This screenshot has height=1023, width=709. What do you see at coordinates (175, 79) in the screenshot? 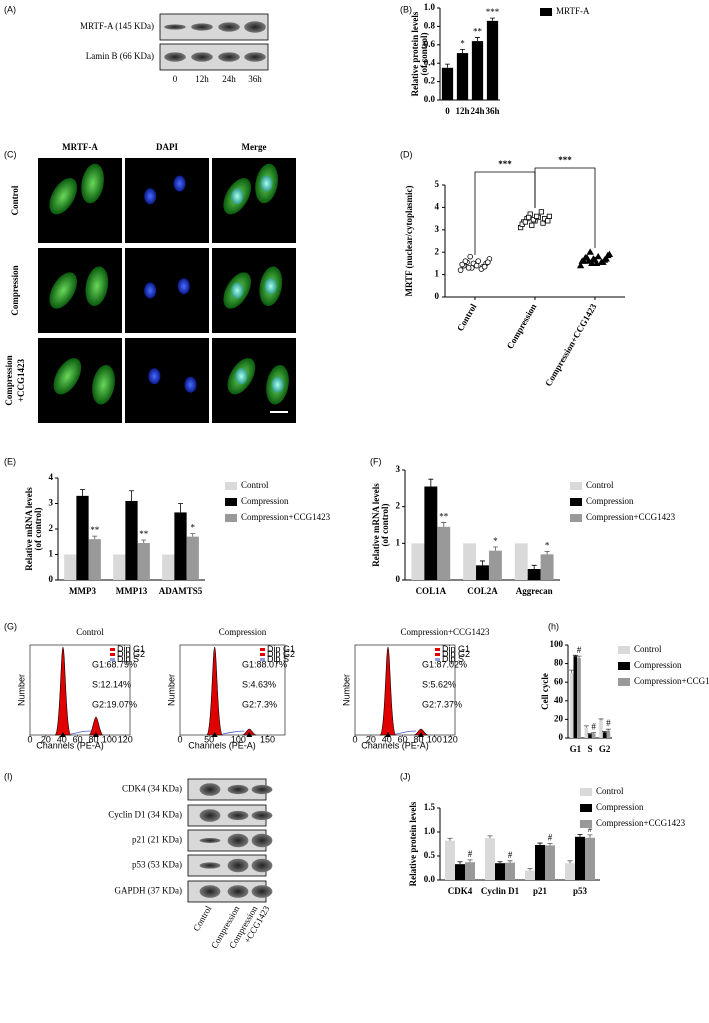
I see `lane-label: 0` at bounding box center [175, 79].